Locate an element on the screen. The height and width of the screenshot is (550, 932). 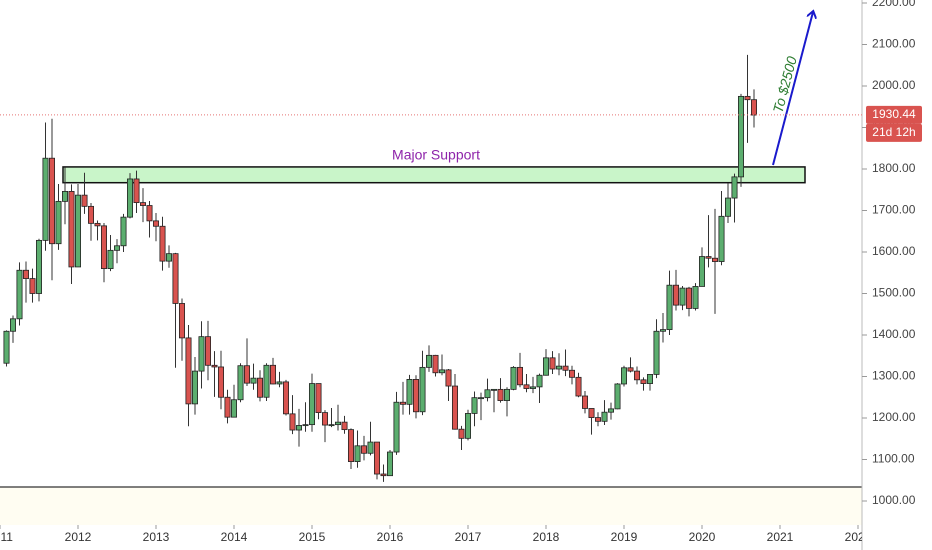
lower-pane is located at coordinates (431, 506).